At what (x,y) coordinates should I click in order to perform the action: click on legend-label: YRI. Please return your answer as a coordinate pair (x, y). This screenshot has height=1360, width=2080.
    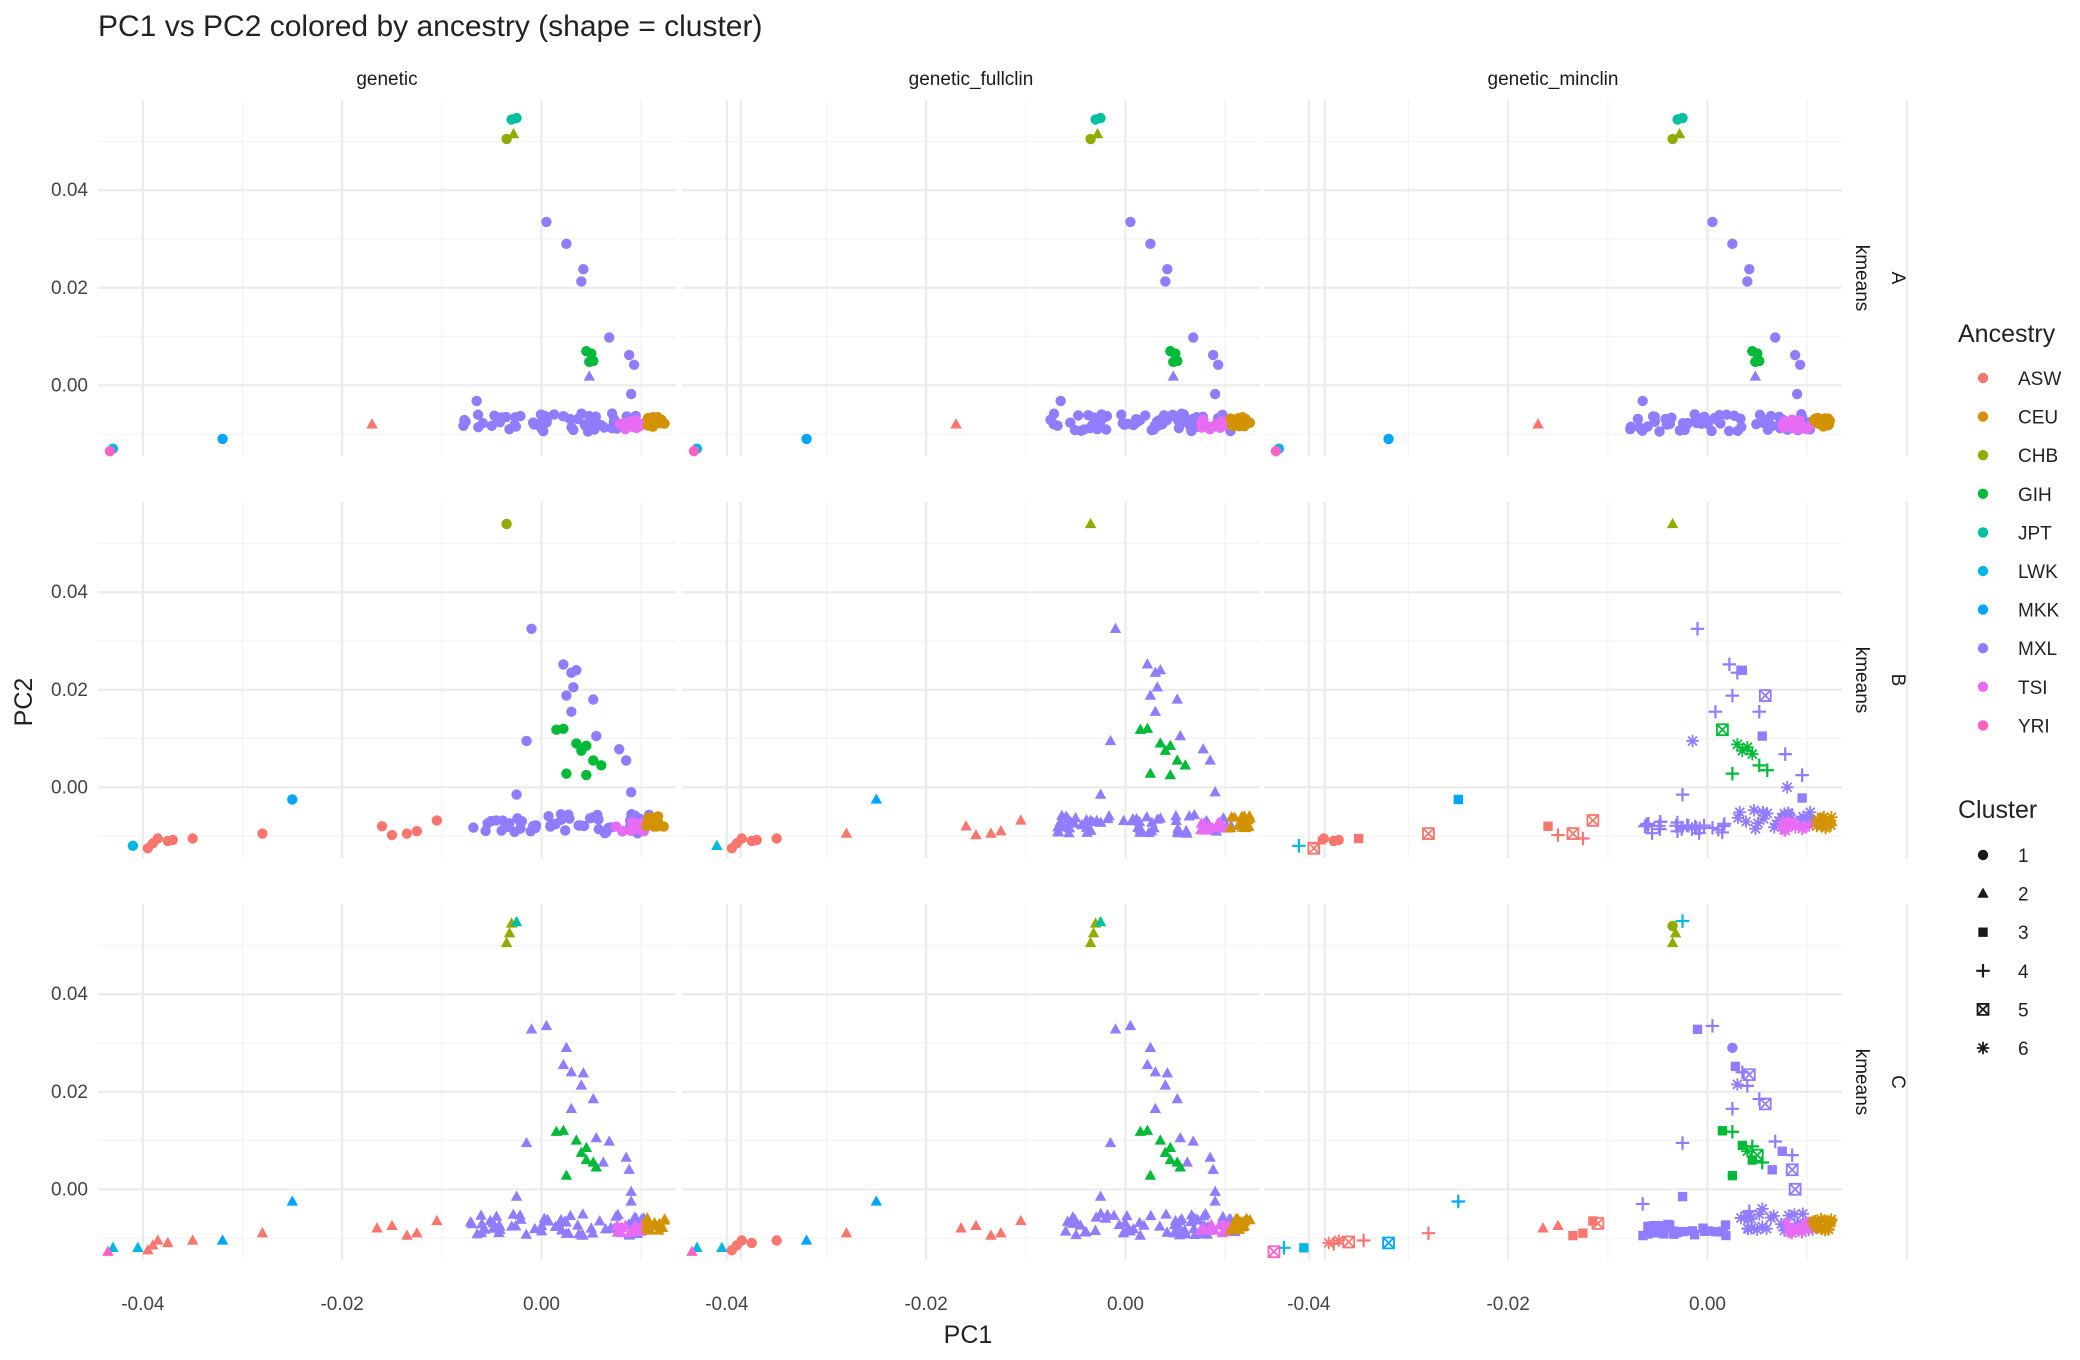
    Looking at the image, I should click on (2034, 726).